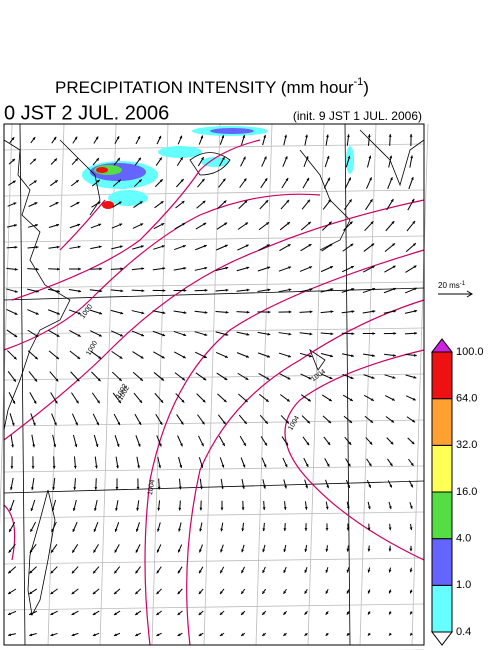 The image size is (500, 650). I want to click on colorbar-label: 32.0, so click(466, 445).